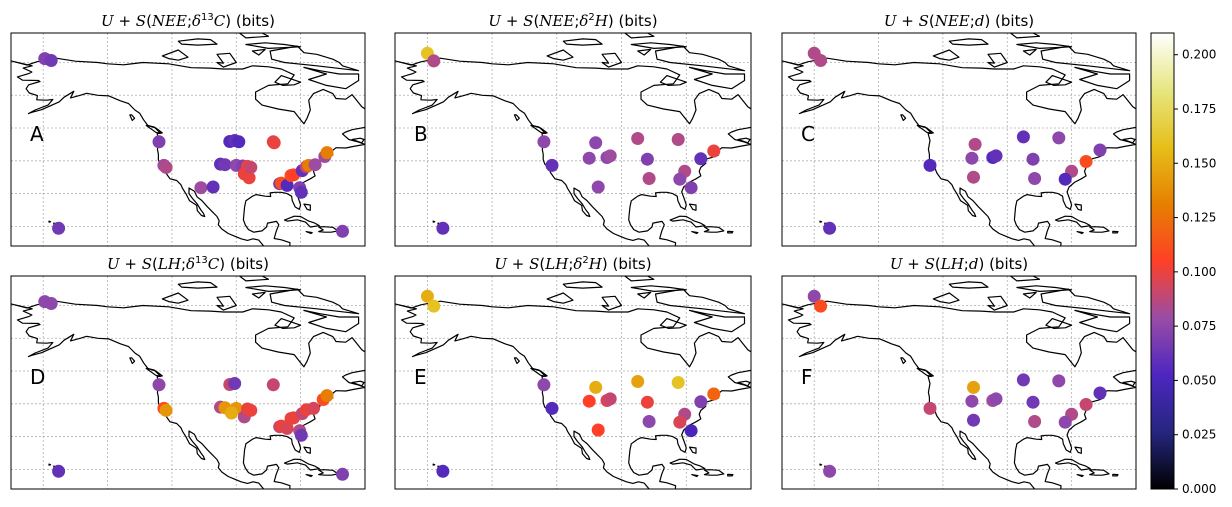 Image resolution: width=1232 pixels, height=507 pixels. What do you see at coordinates (1199, 218) in the screenshot?
I see `colorbar-tick-label: 0.125` at bounding box center [1199, 218].